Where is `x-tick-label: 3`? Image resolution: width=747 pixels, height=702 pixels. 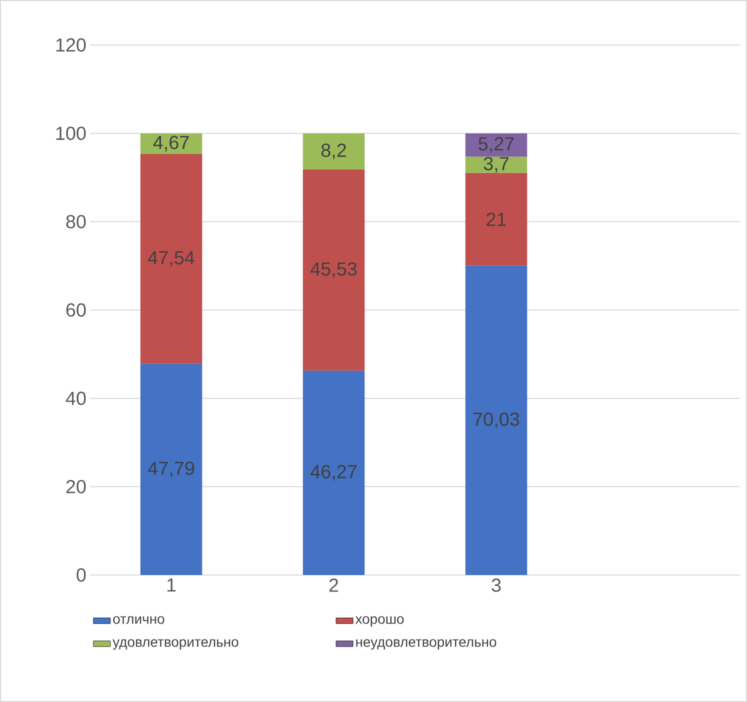
x-tick-label: 3 is located at coordinates (496, 585).